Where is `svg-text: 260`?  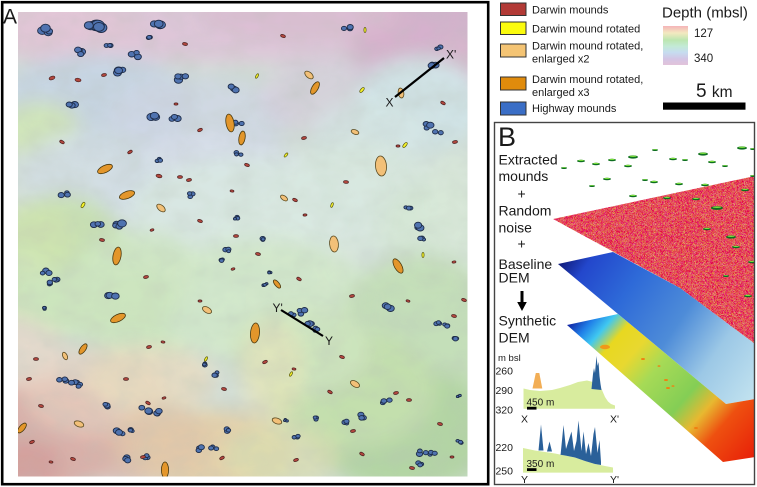 svg-text: 260 is located at coordinates (504, 372).